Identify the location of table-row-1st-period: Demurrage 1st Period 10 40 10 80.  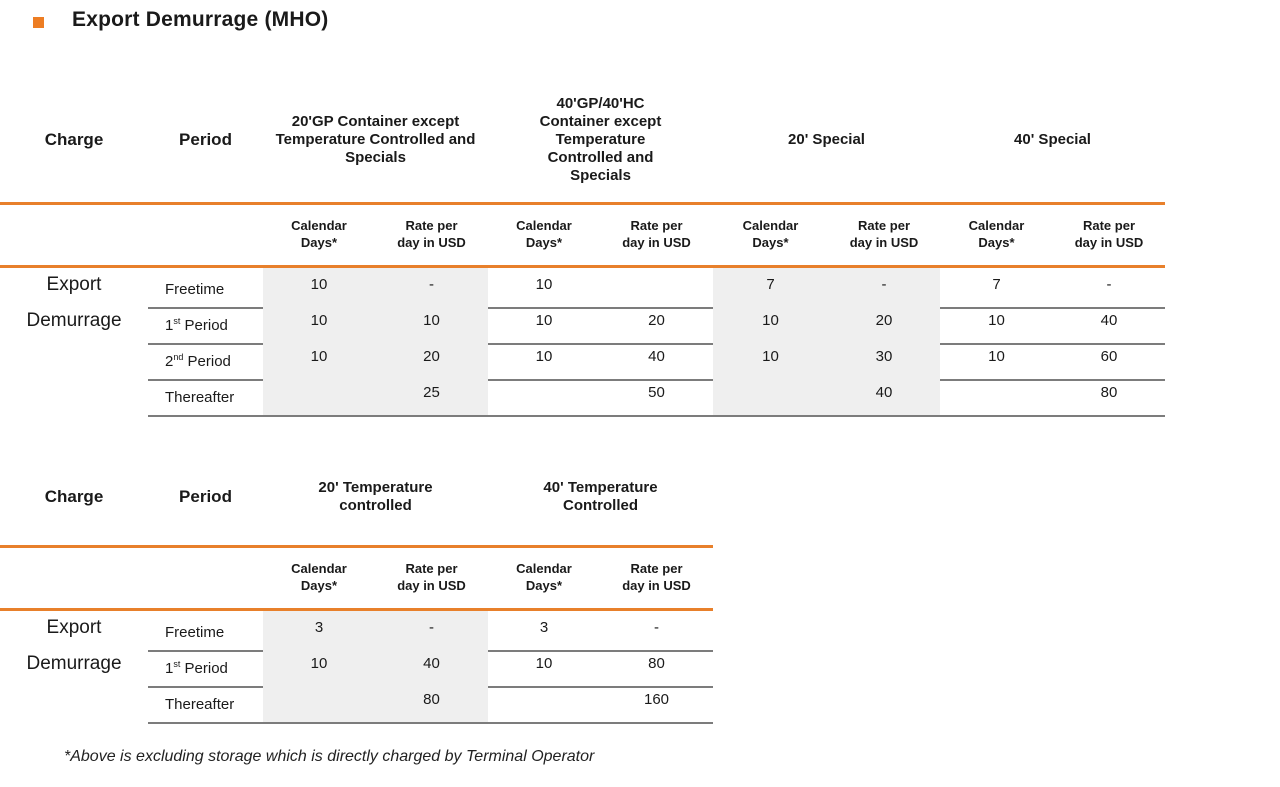
(356, 667).